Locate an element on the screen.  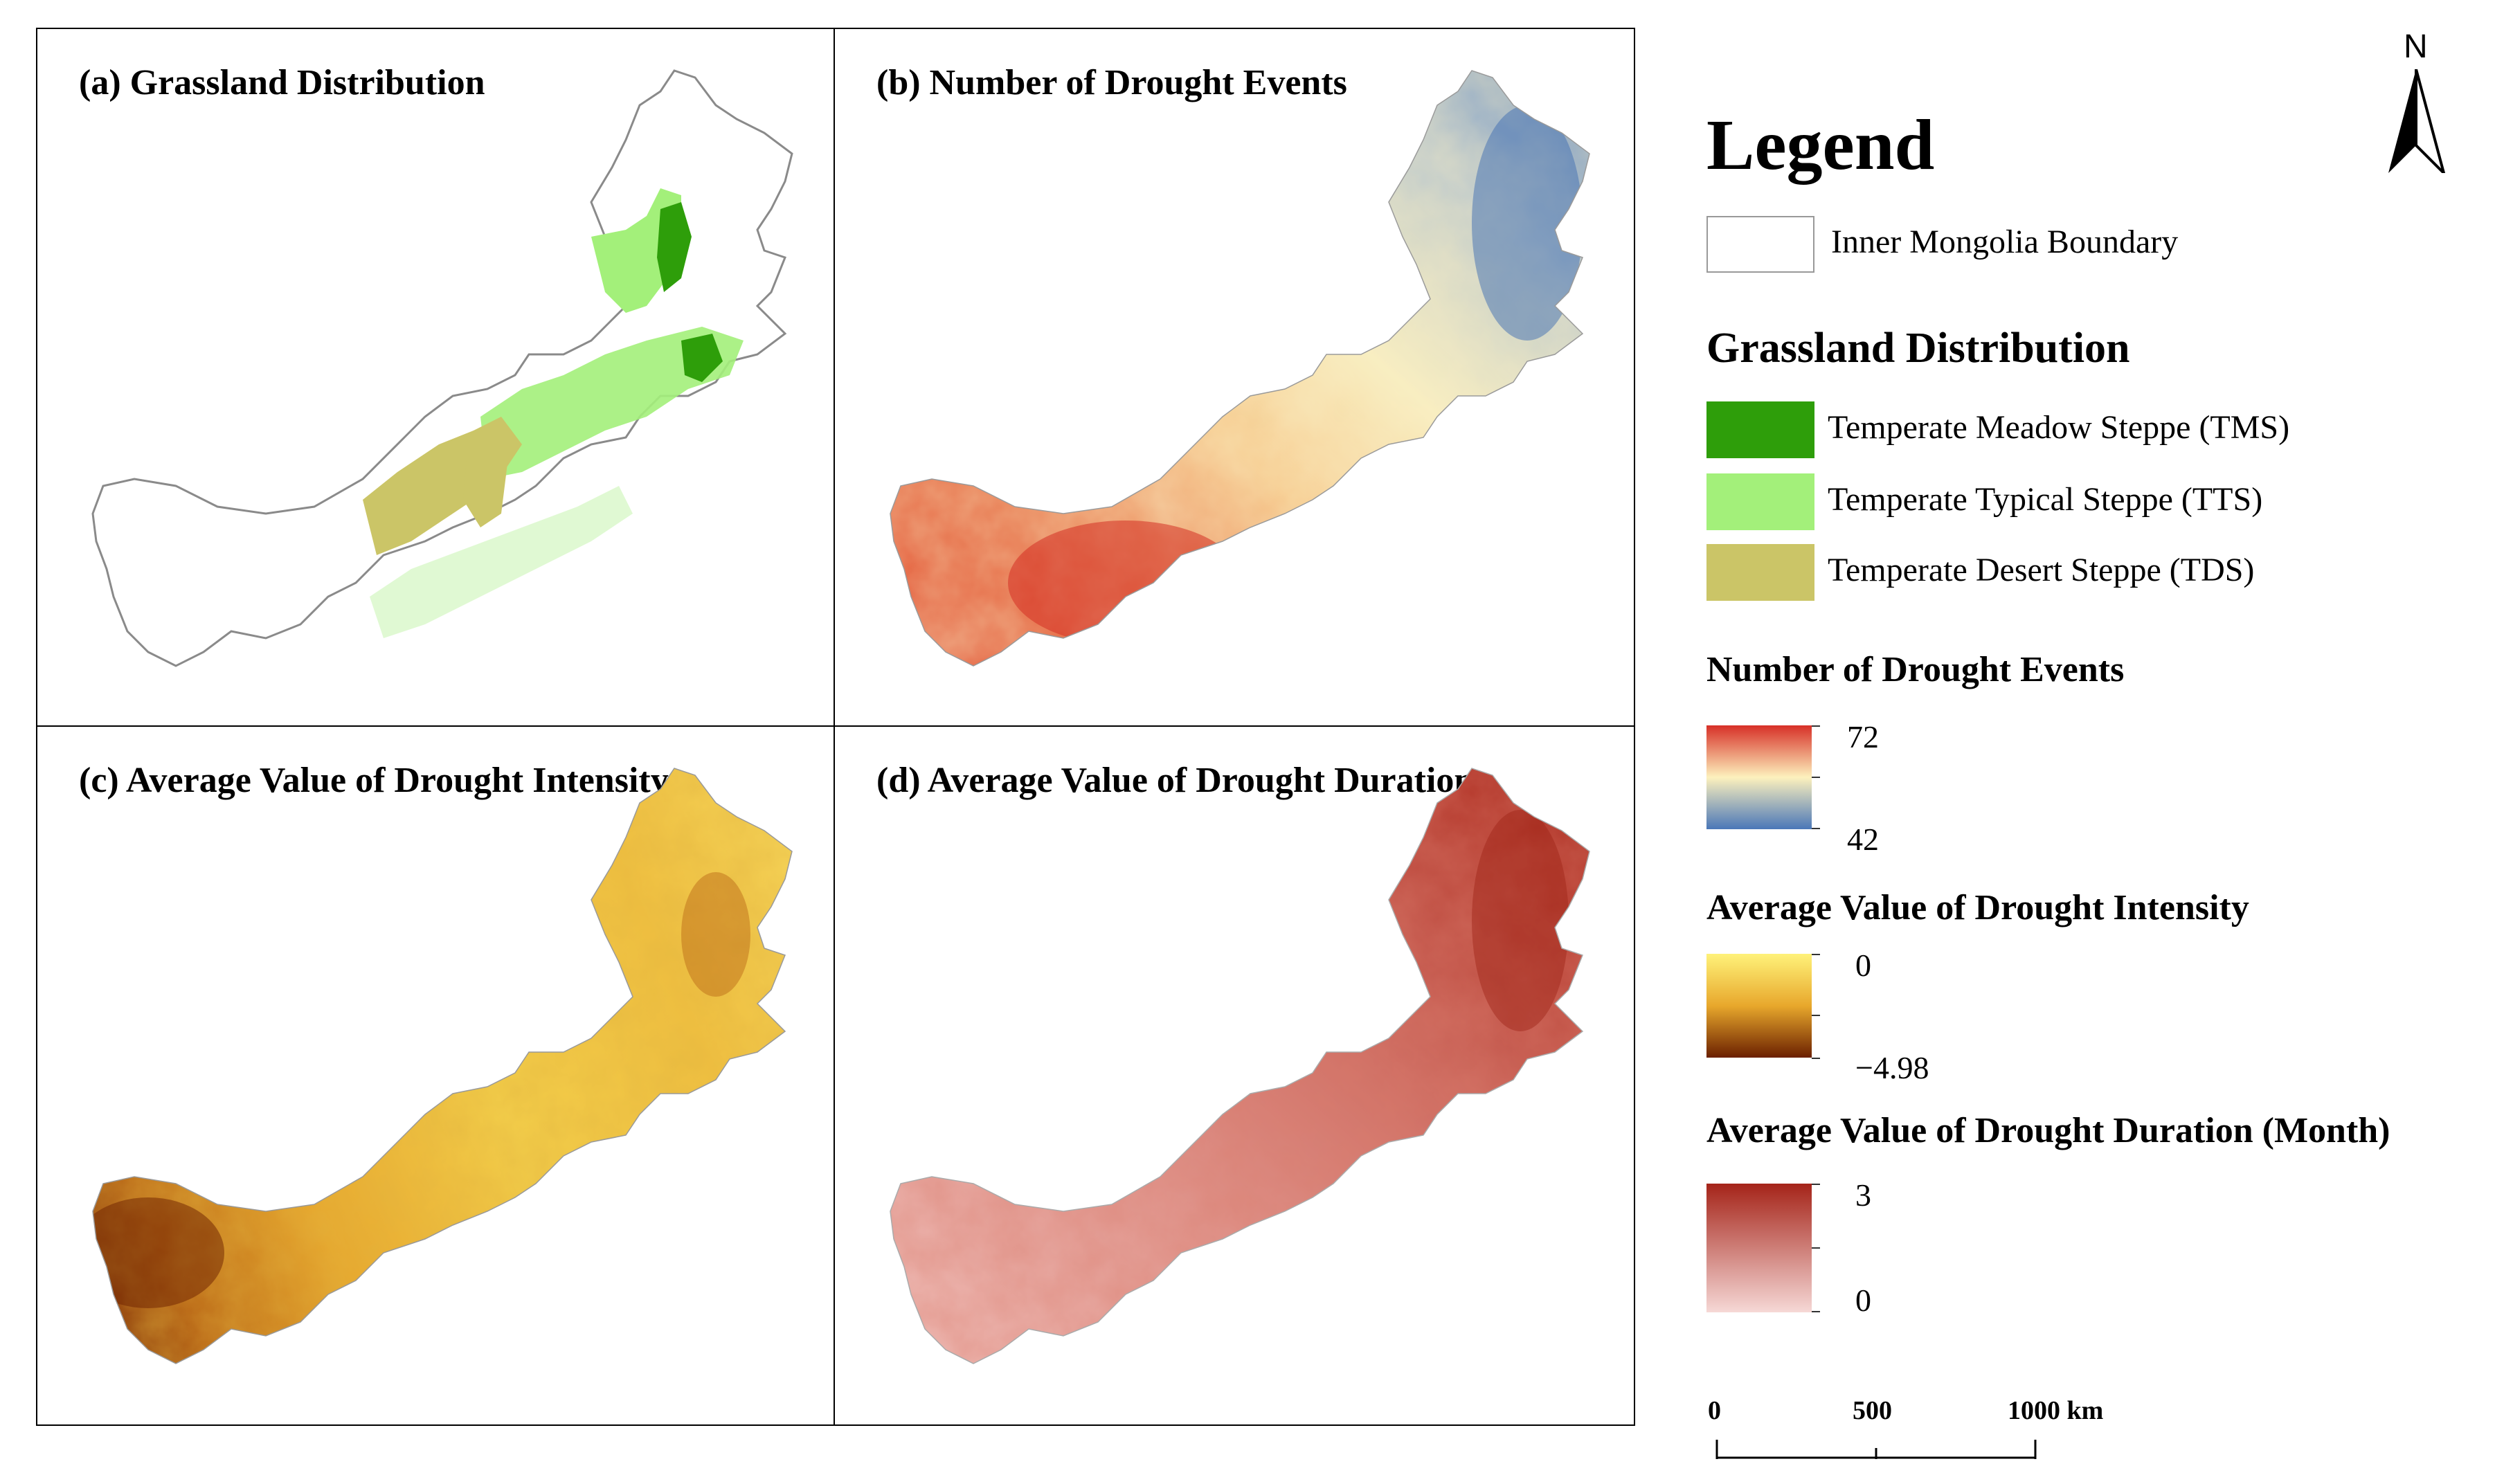
grassland-map is located at coordinates (442, 368).